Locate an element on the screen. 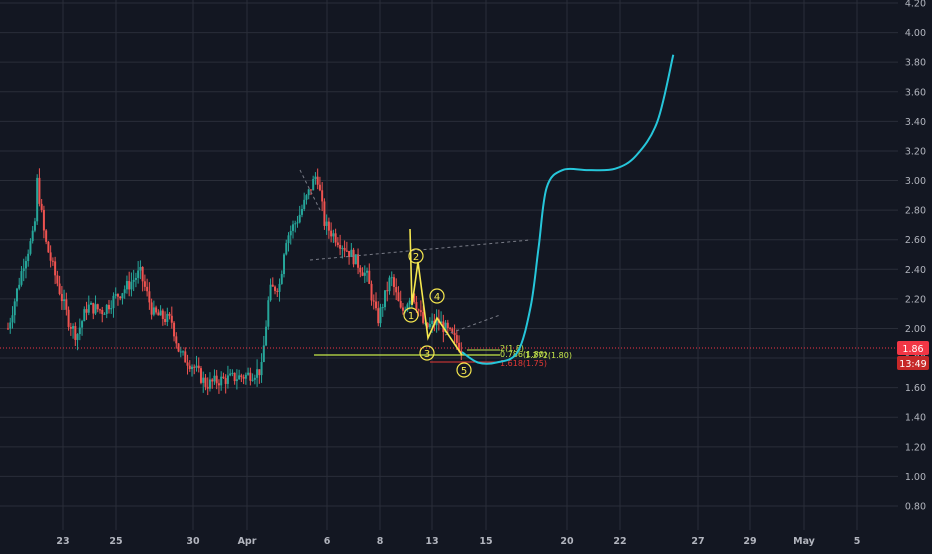 The height and width of the screenshot is (554, 932). time-axis: 23 25 30 Apr 6 8 13 15 20 22 27 29 May 5 is located at coordinates (458, 541).